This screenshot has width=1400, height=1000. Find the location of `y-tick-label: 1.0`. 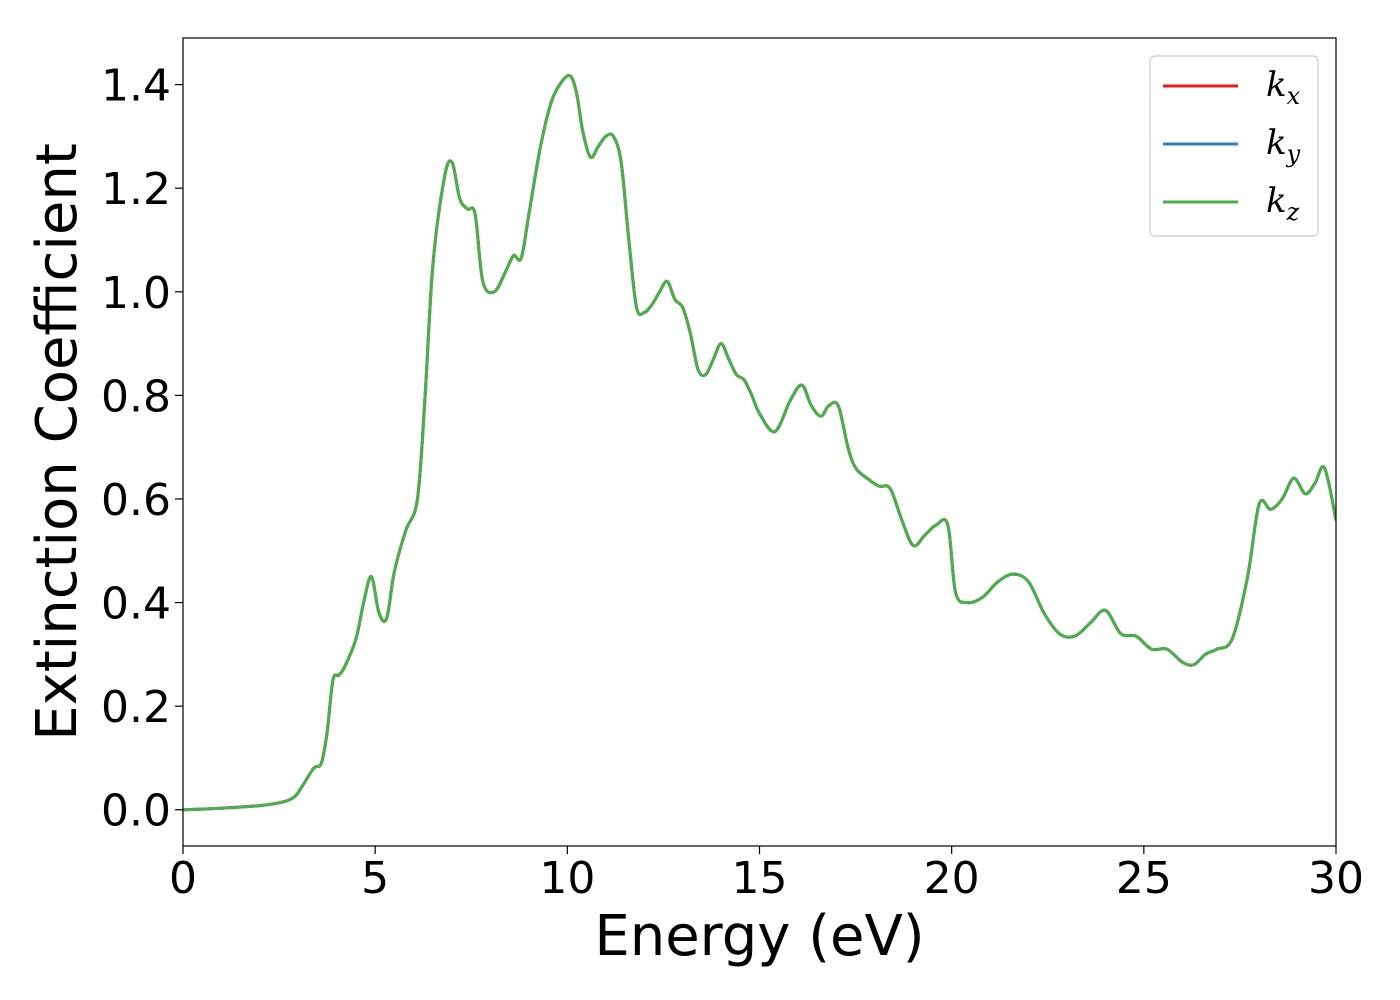

y-tick-label: 1.0 is located at coordinates (136, 293).